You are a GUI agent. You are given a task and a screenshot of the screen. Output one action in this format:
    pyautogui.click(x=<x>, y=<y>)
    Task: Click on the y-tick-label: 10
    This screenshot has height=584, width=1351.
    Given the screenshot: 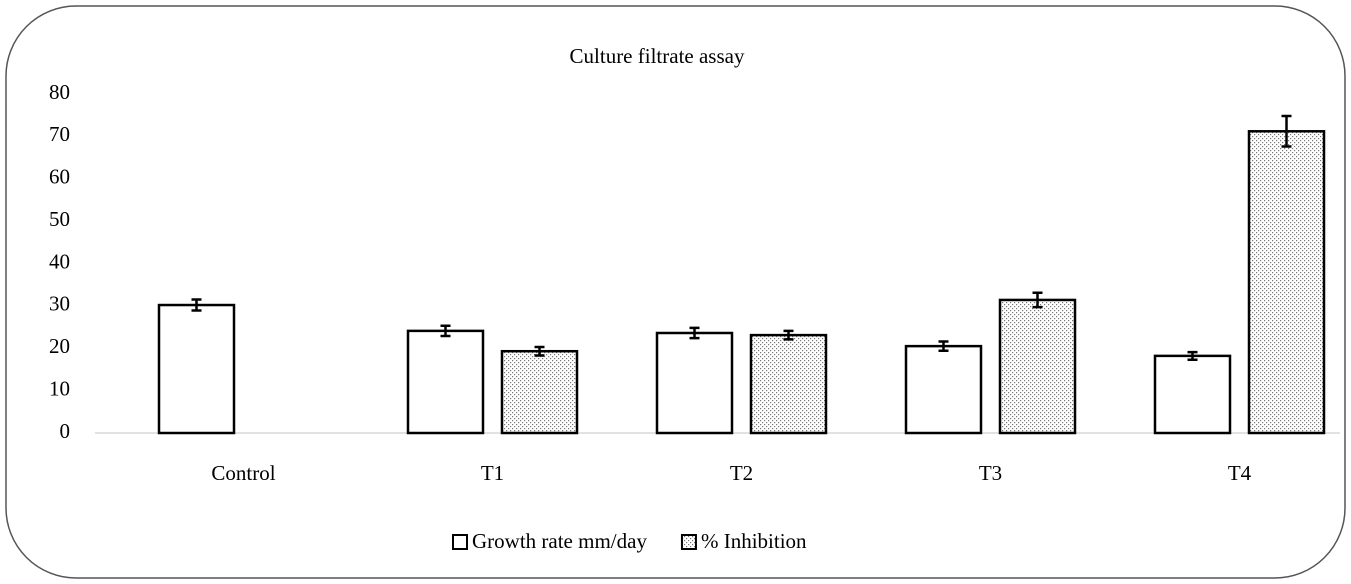 What is the action you would take?
    pyautogui.click(x=59, y=388)
    